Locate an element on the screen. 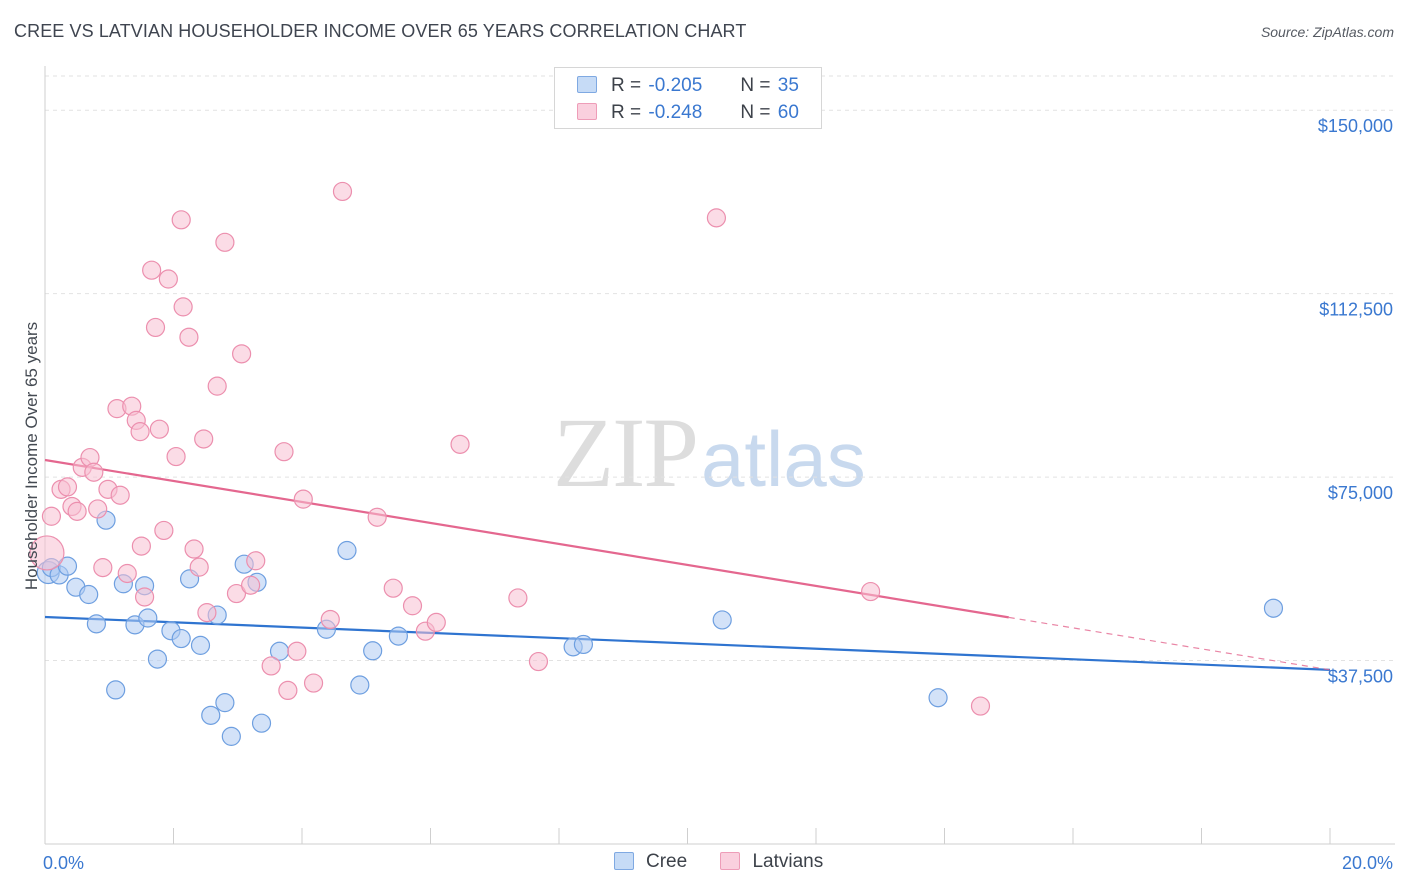  trend-line-latvians-extension is located at coordinates (1169, 643).